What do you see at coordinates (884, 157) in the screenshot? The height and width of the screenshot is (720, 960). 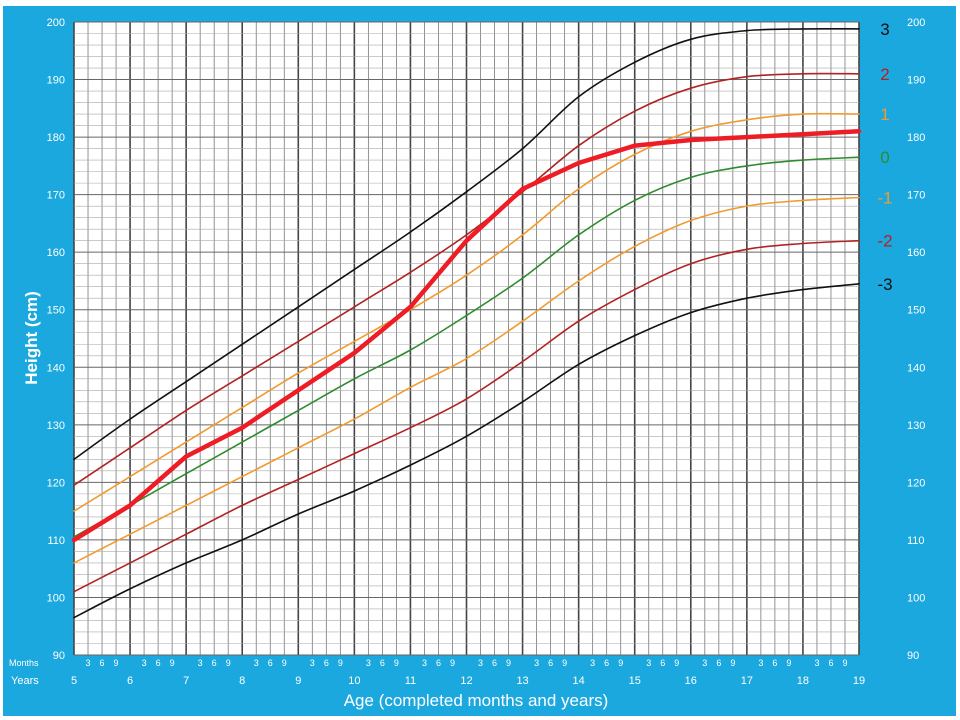 I see `zscore-label: 0` at bounding box center [884, 157].